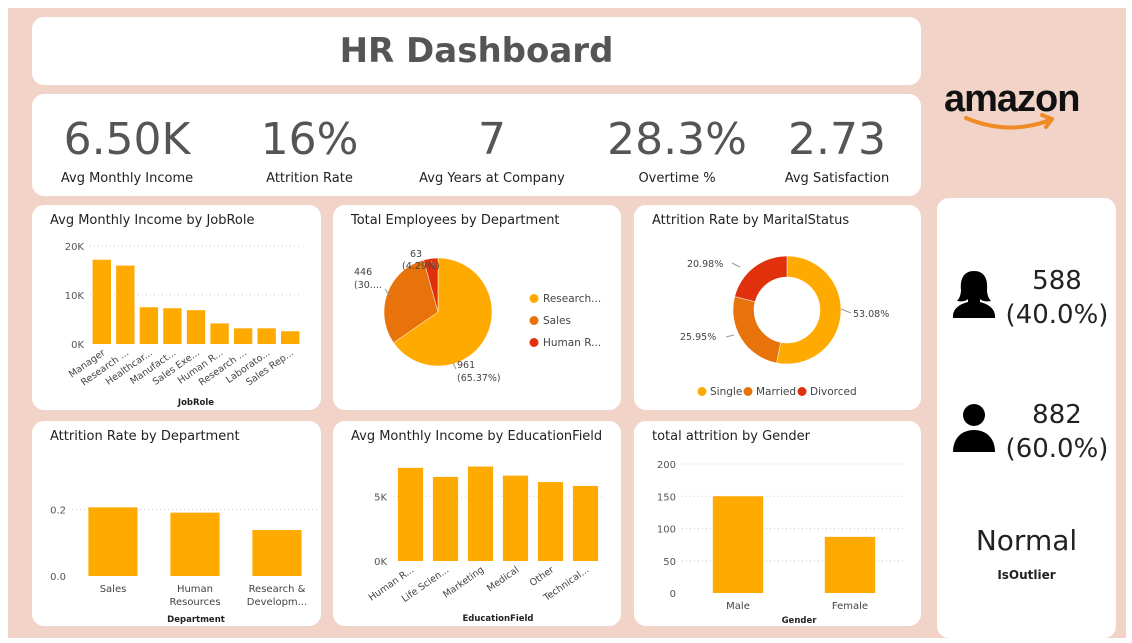 The image size is (1132, 643). What do you see at coordinates (677, 139) in the screenshot?
I see `kpi-value: 28.3%` at bounding box center [677, 139].